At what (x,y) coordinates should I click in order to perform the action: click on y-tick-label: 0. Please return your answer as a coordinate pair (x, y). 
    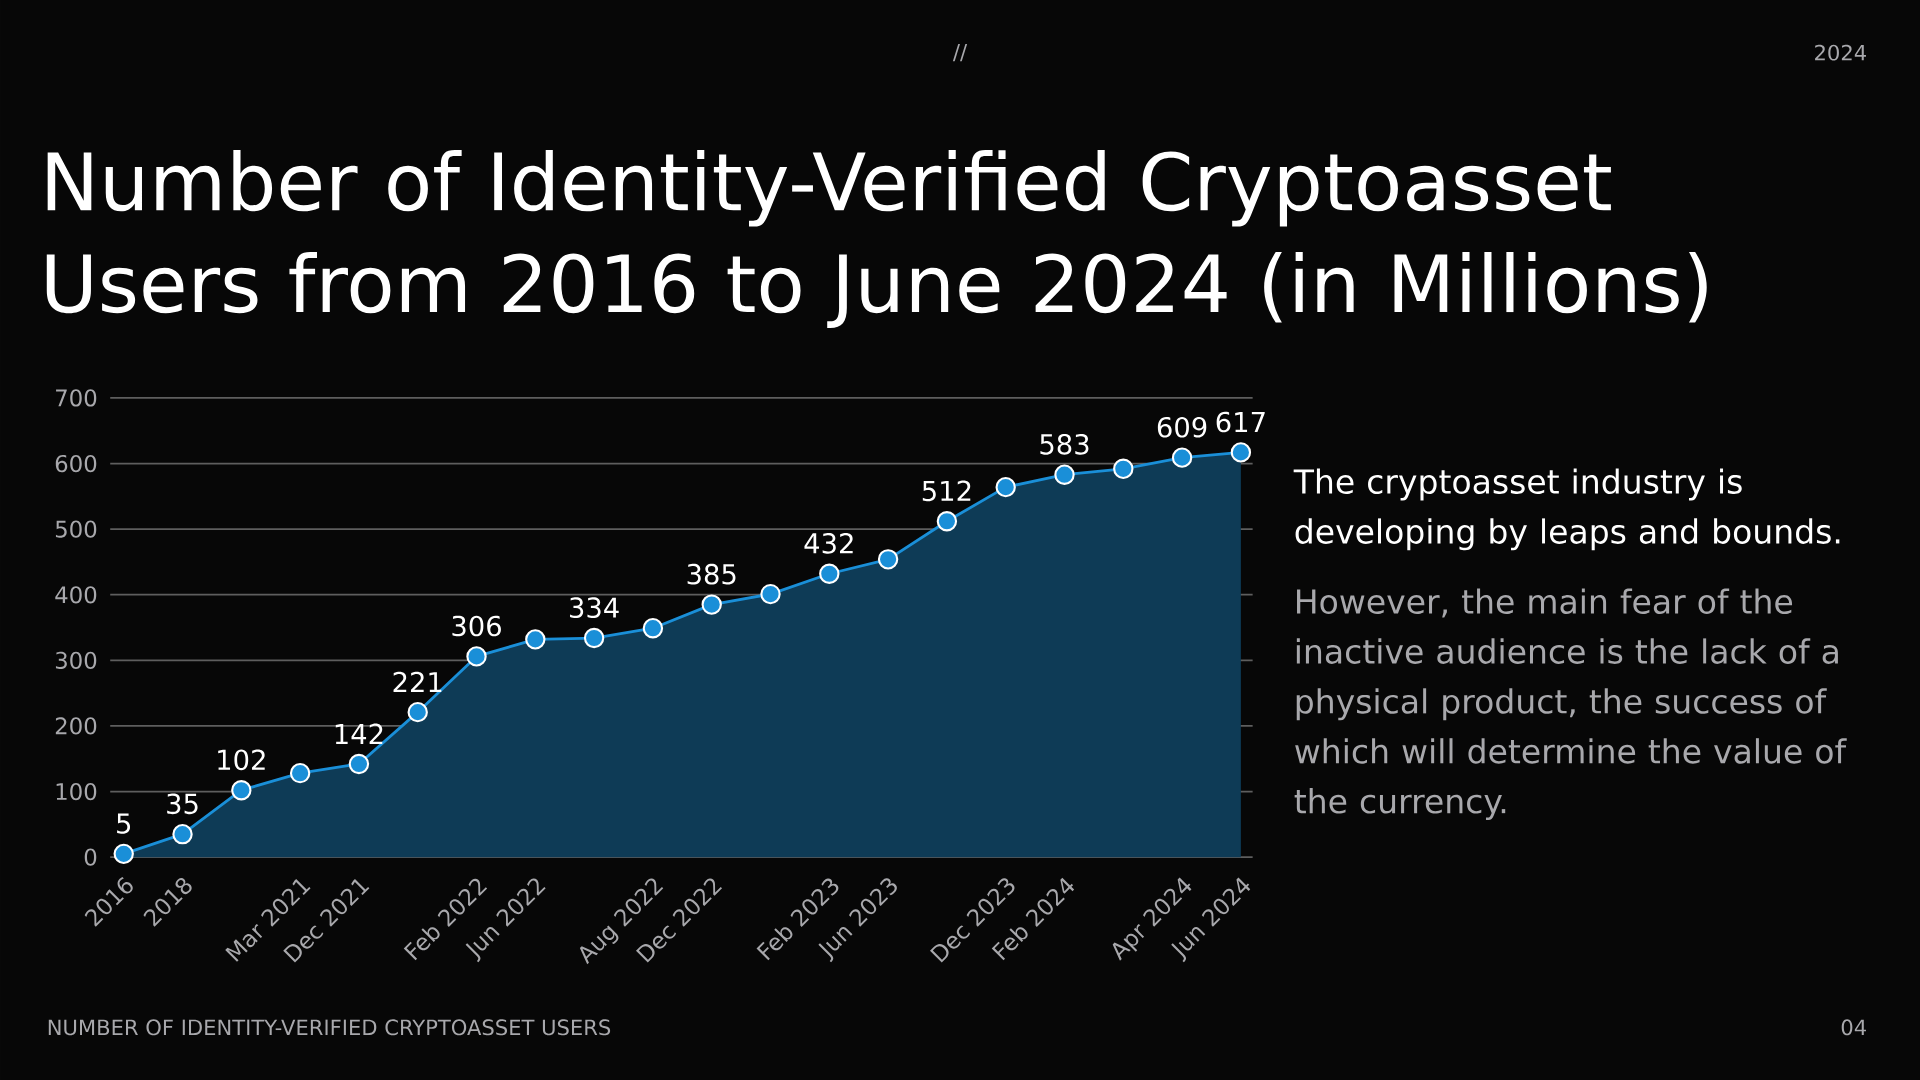
    Looking at the image, I should click on (90, 857).